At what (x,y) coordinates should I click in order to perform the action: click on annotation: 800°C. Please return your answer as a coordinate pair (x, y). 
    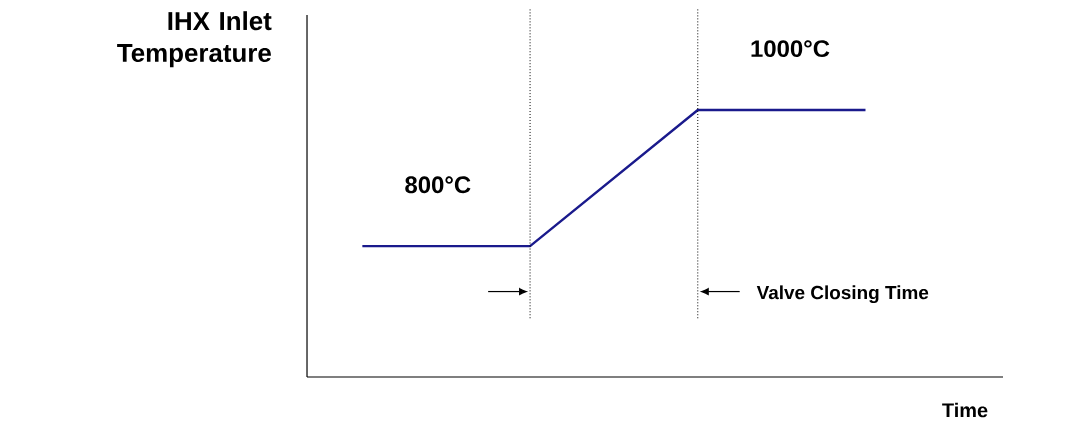
    Looking at the image, I should click on (438, 185).